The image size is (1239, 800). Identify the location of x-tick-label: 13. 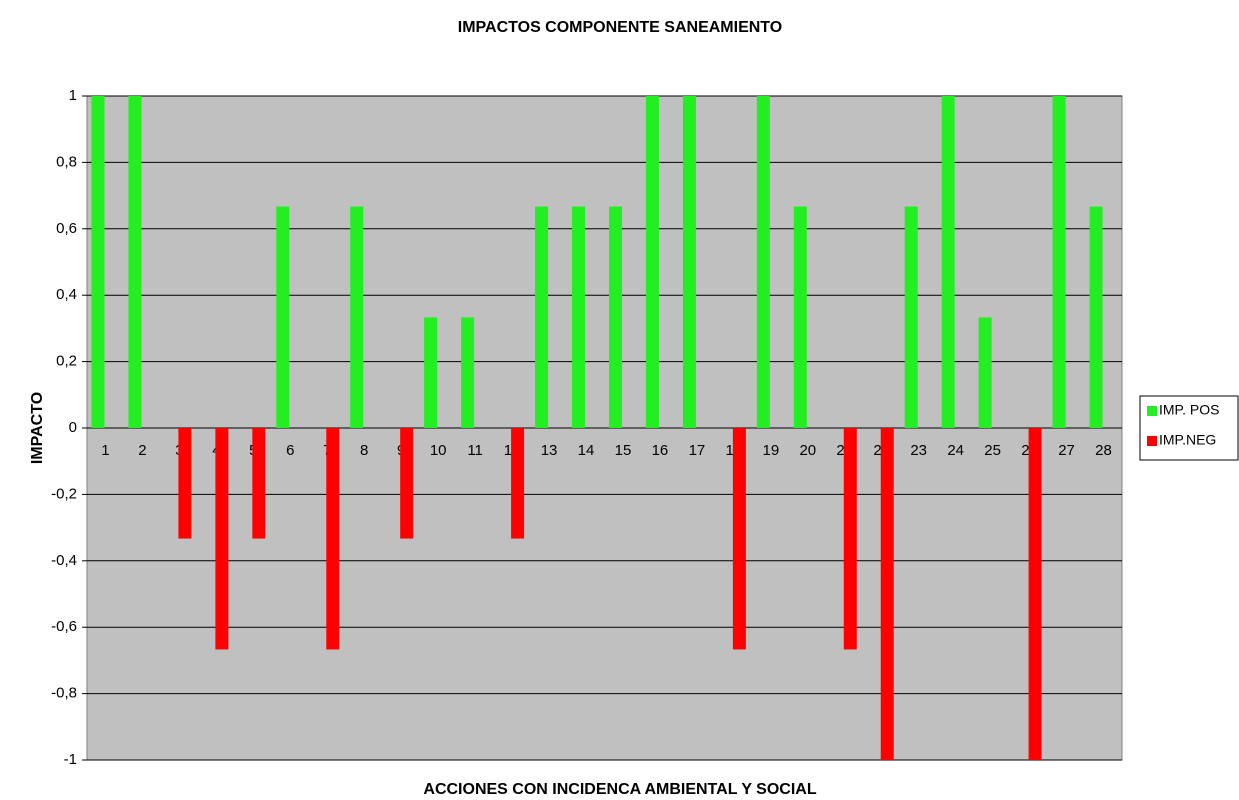
(549, 450).